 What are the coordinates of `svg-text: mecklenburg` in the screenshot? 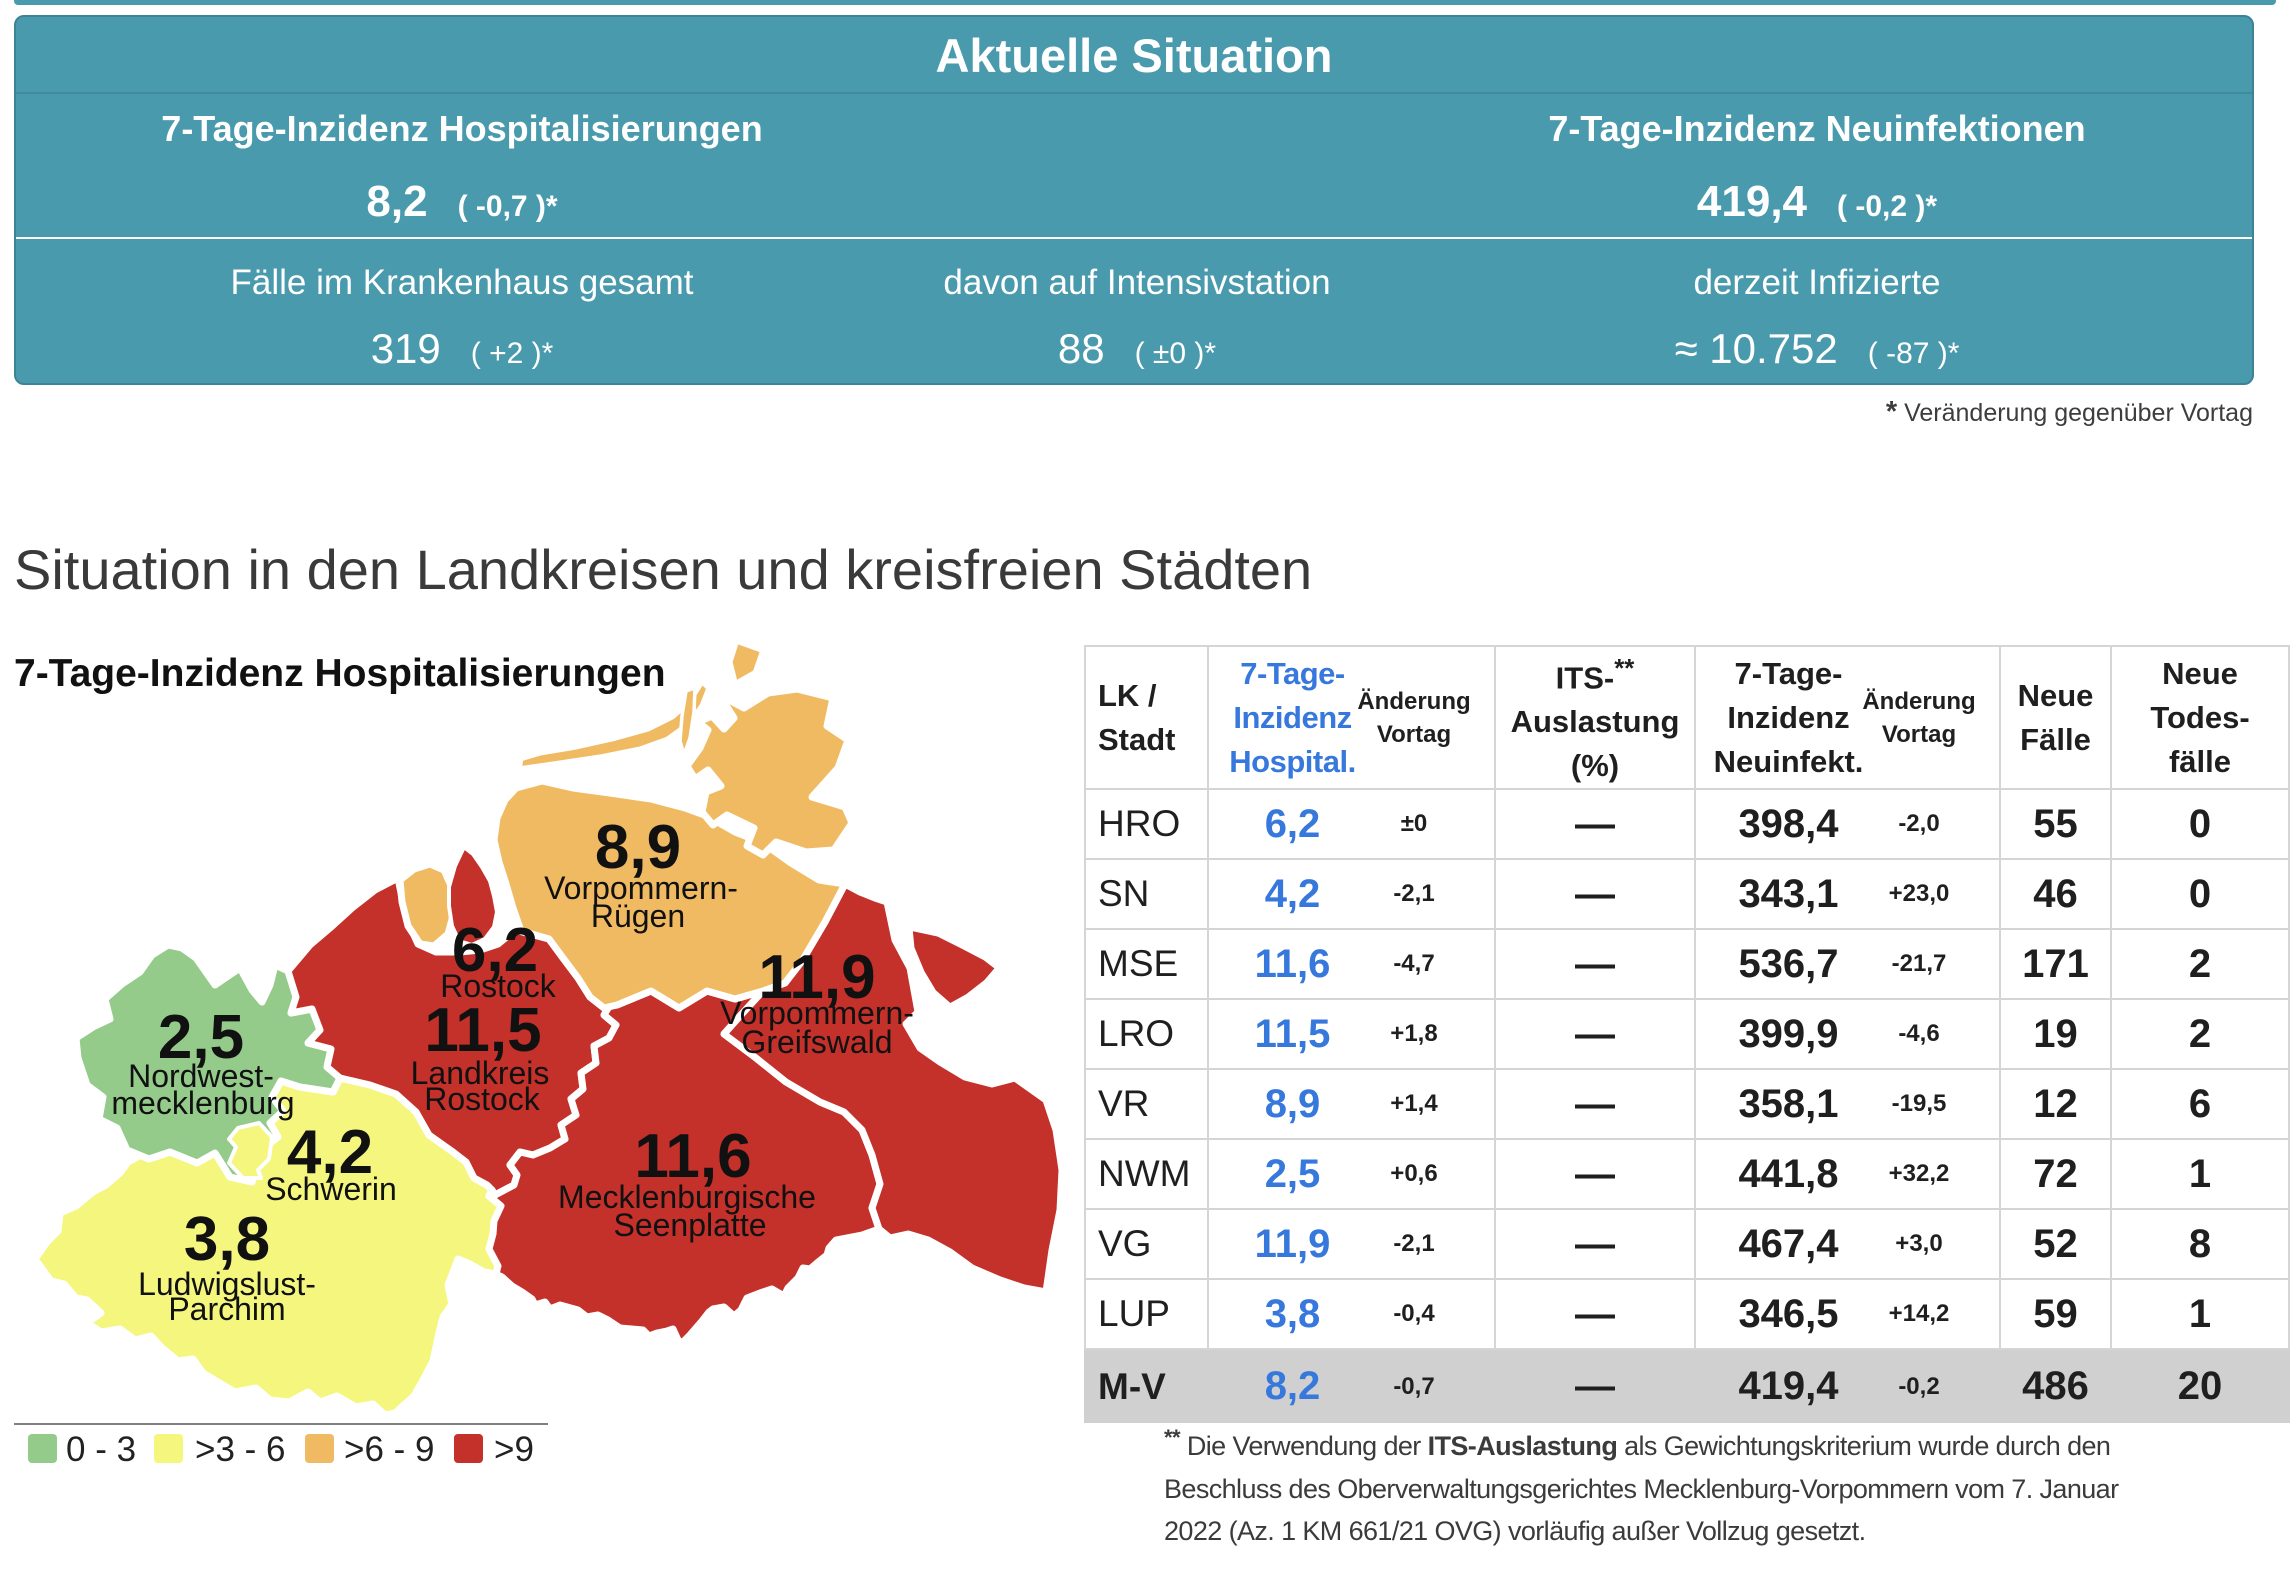 It's located at (202, 1103).